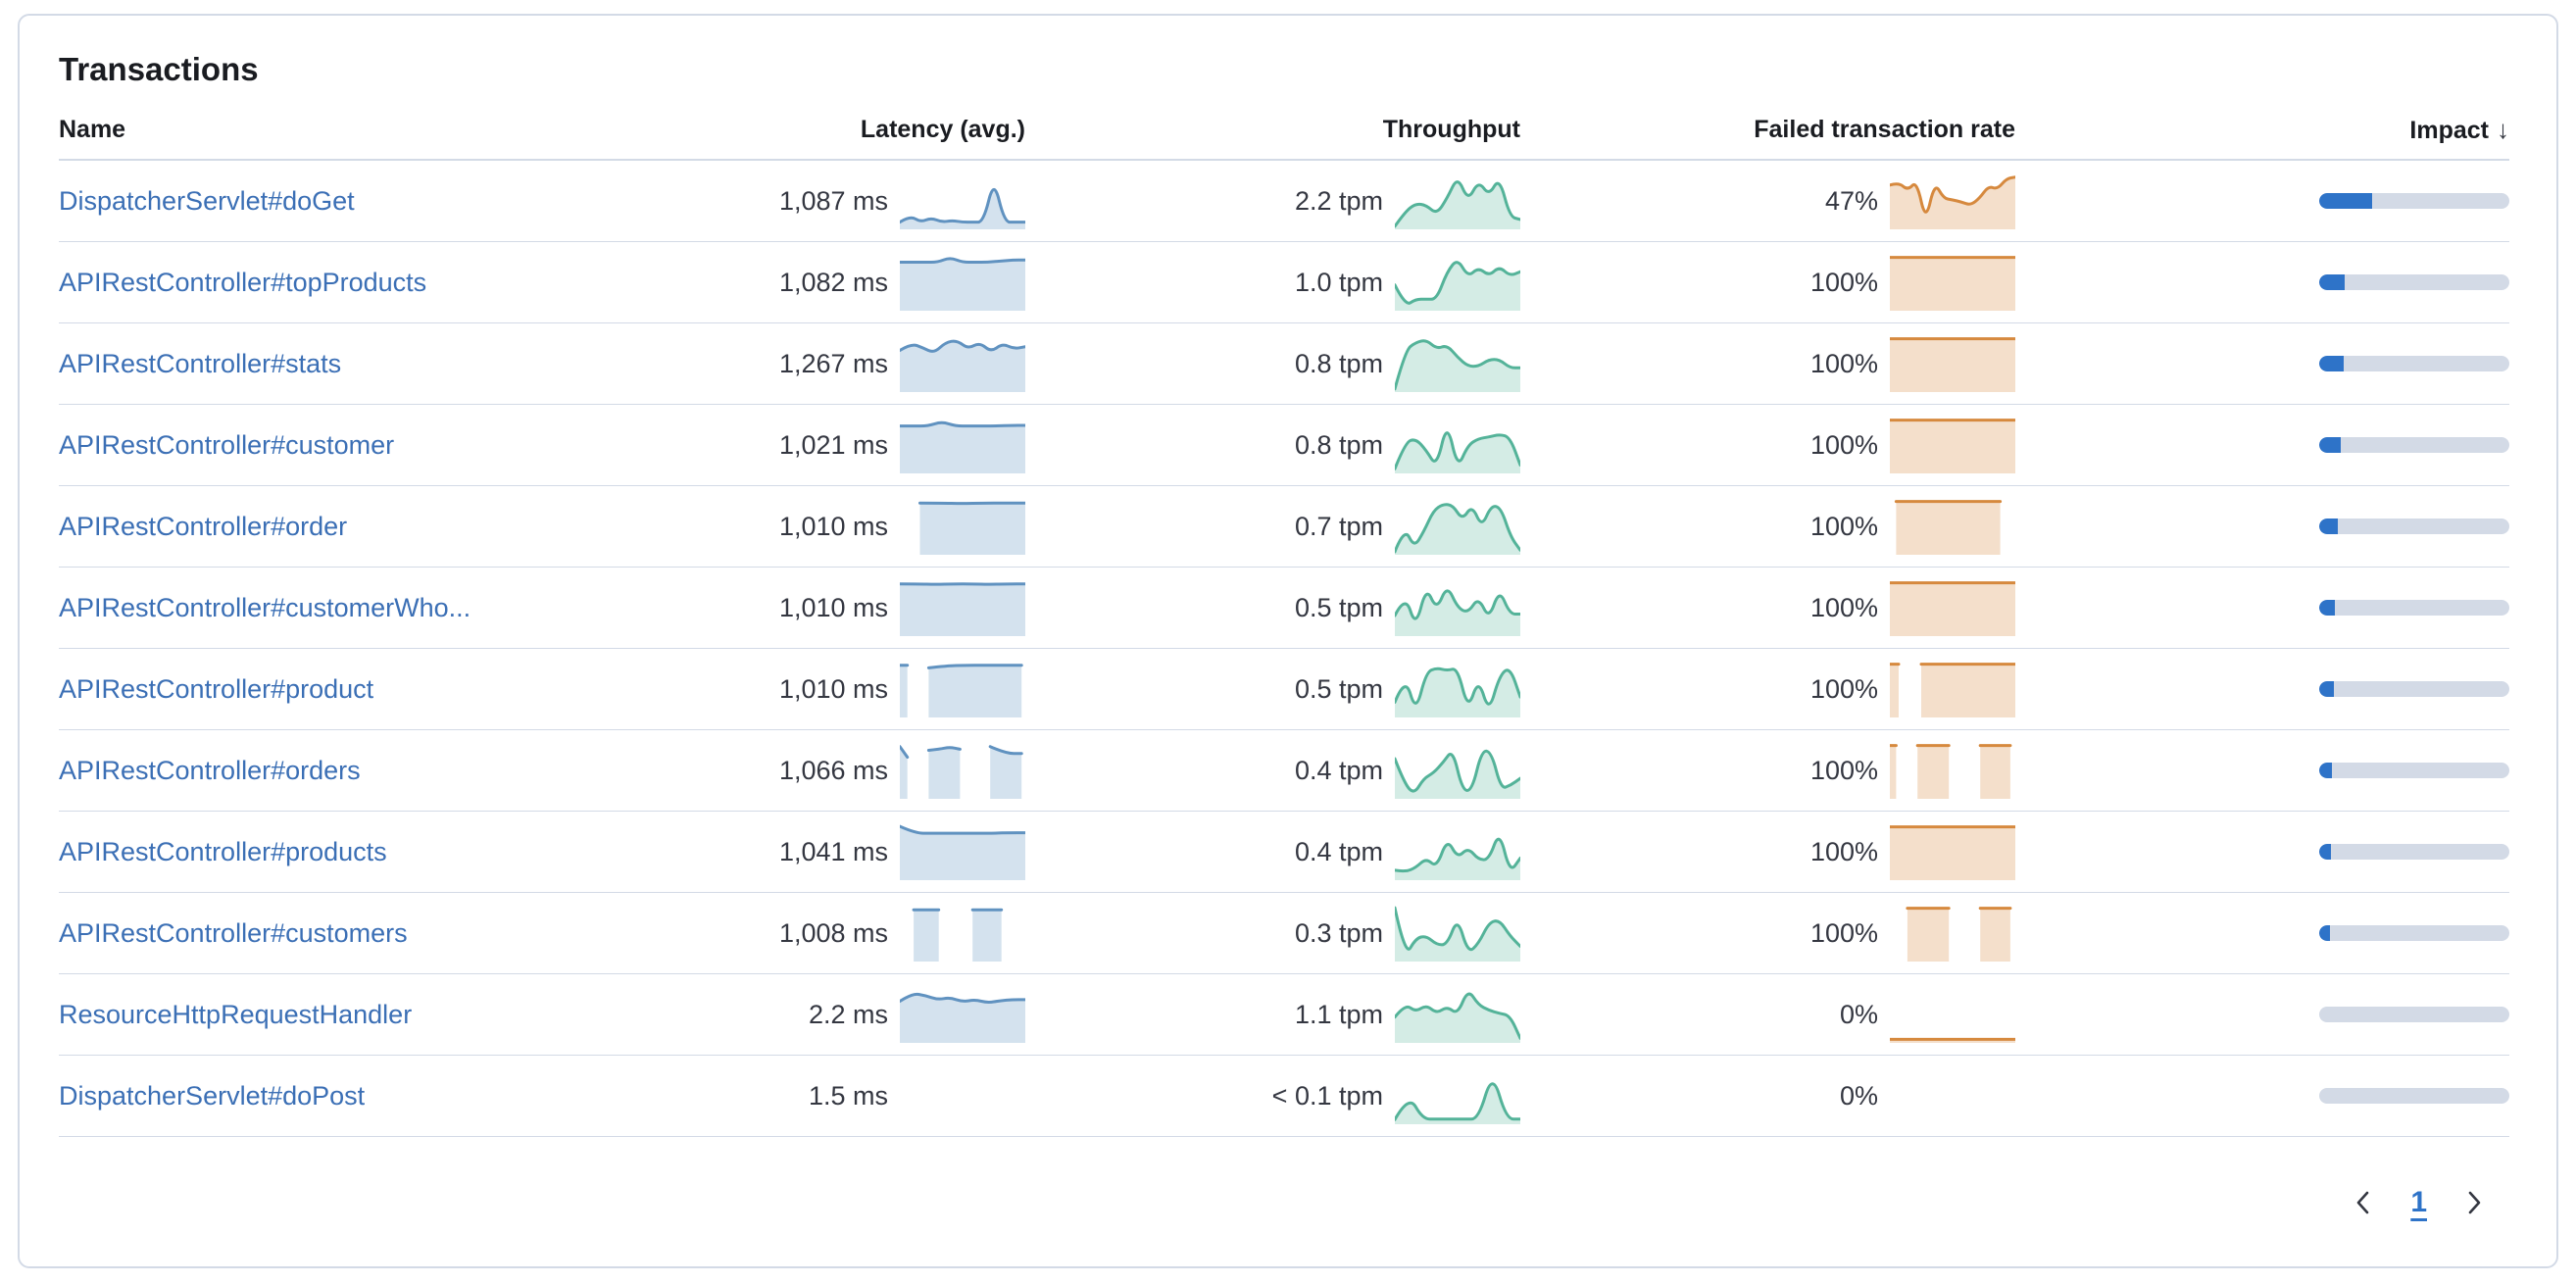  I want to click on transaction-link: APIRestController#products, so click(223, 851).